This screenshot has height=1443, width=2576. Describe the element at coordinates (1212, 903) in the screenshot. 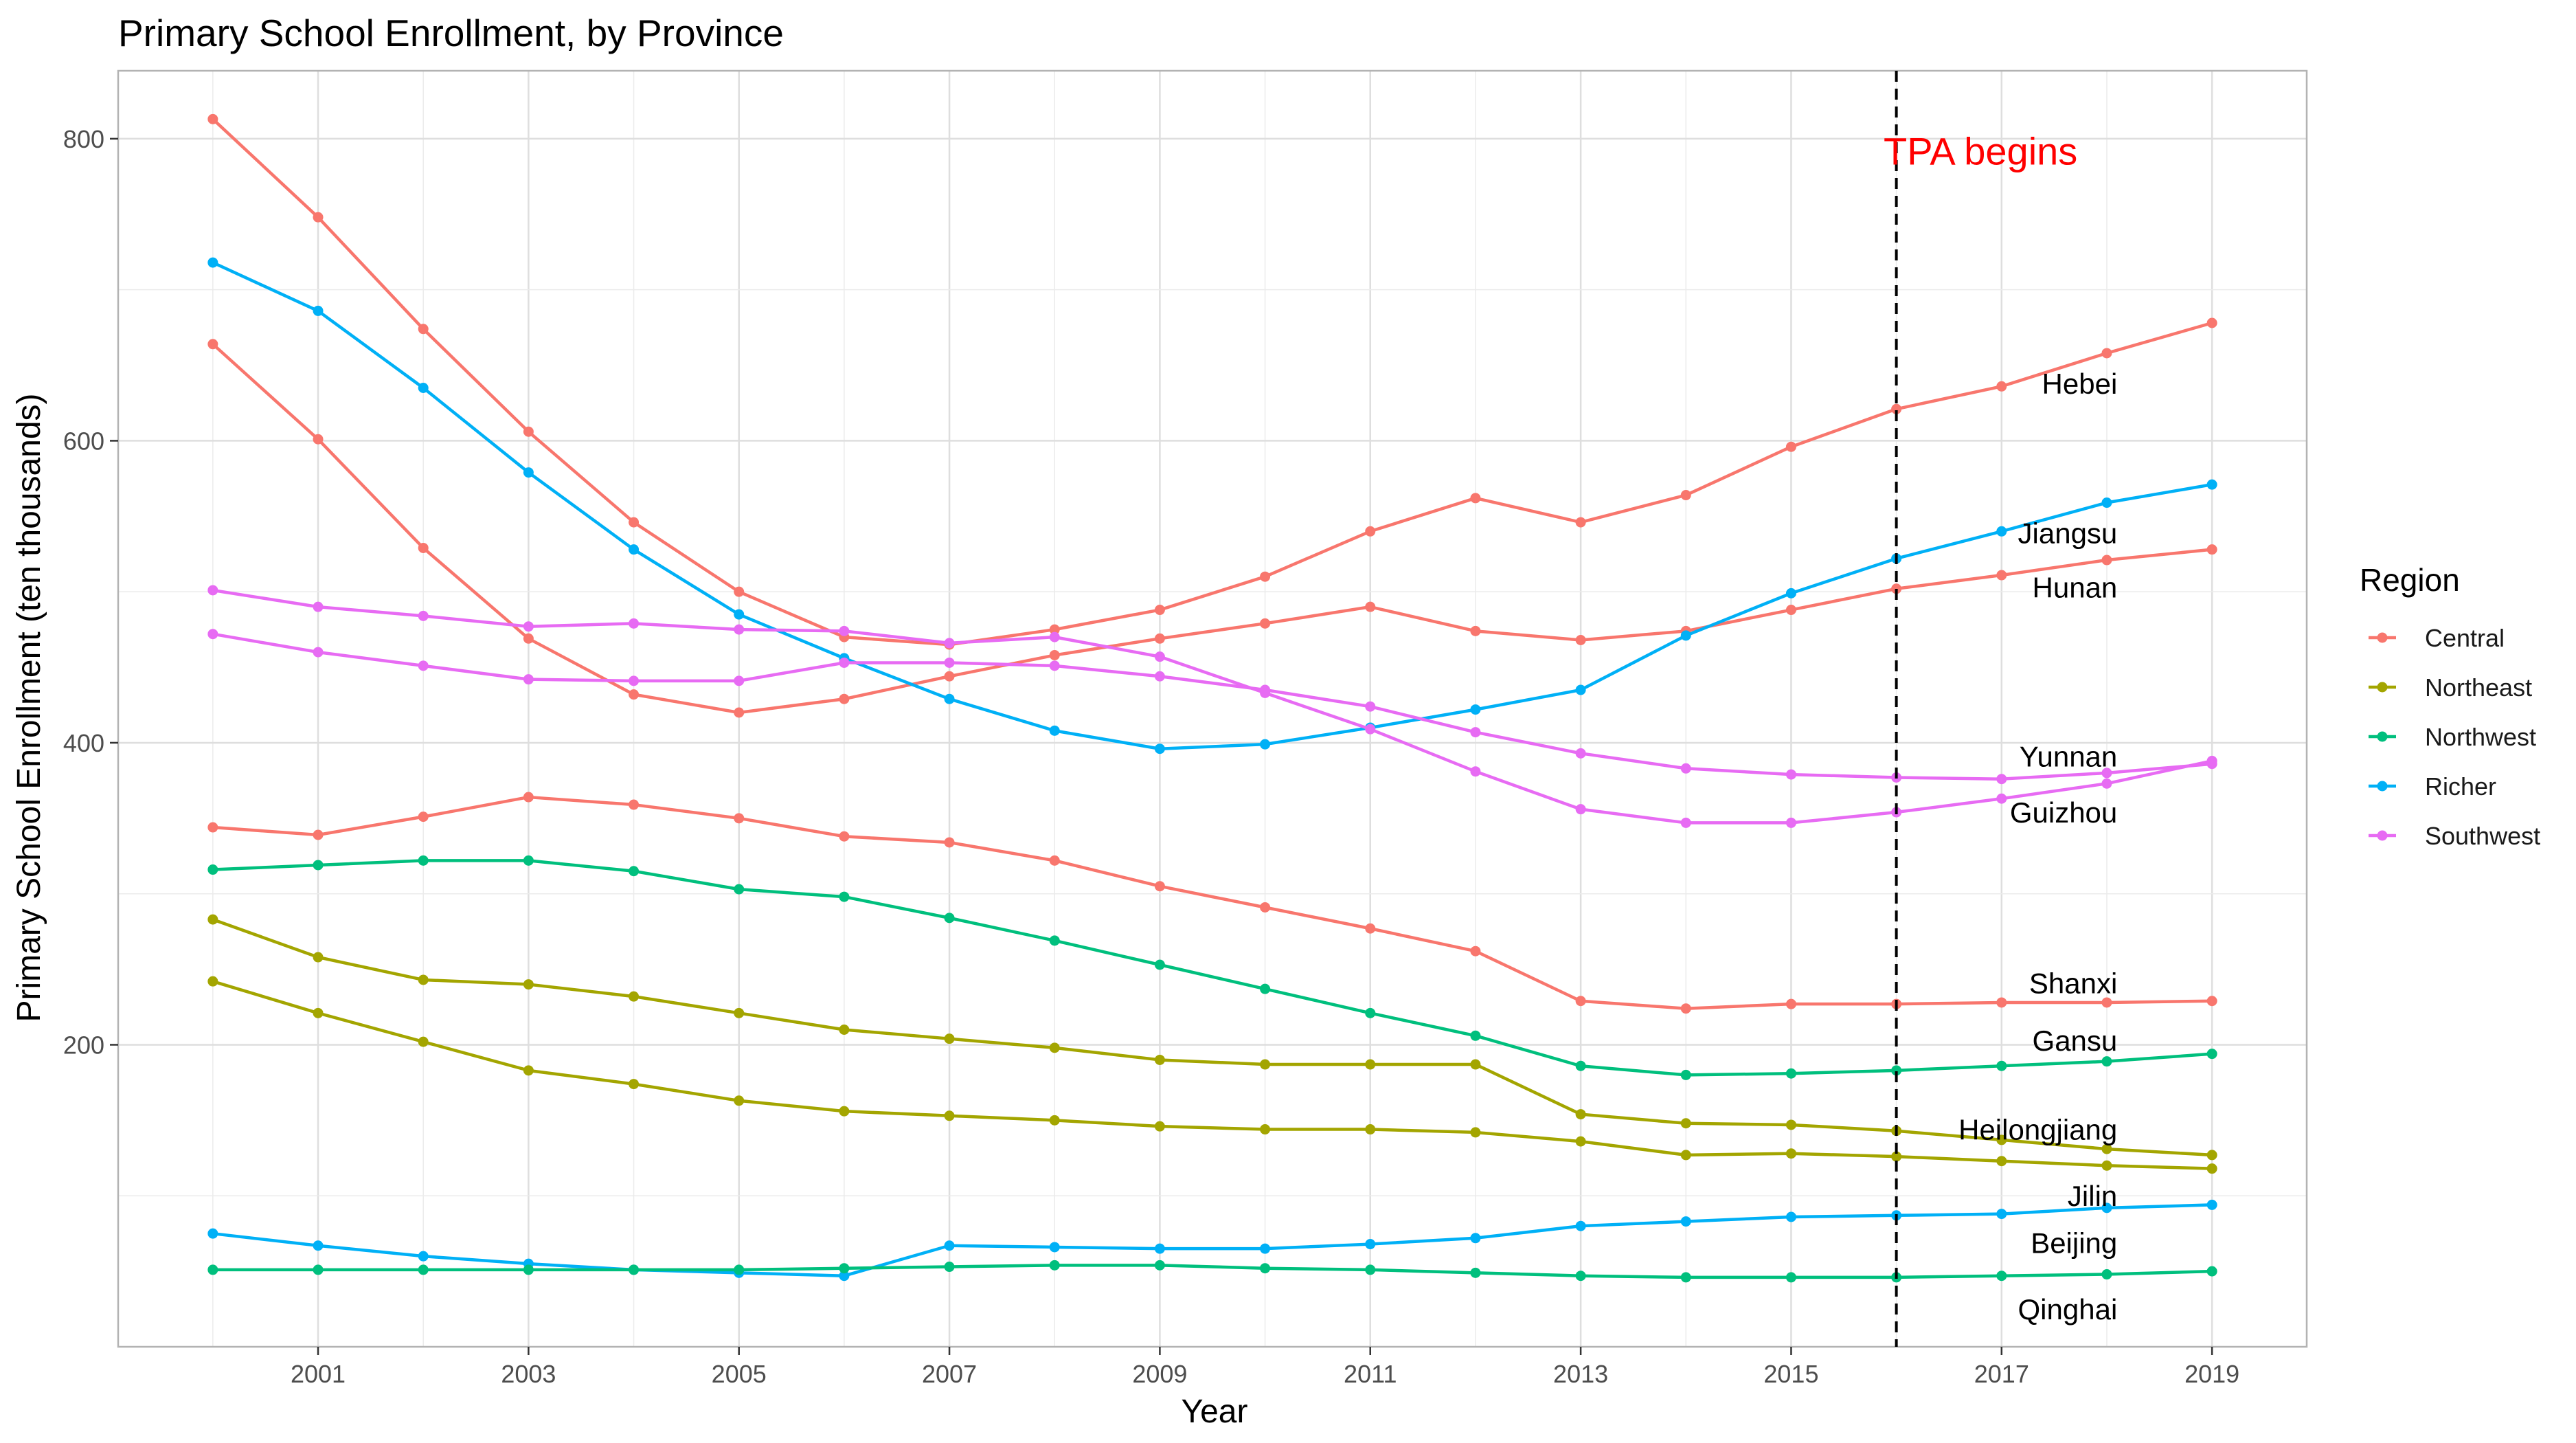

I see `series-shanxi` at that location.